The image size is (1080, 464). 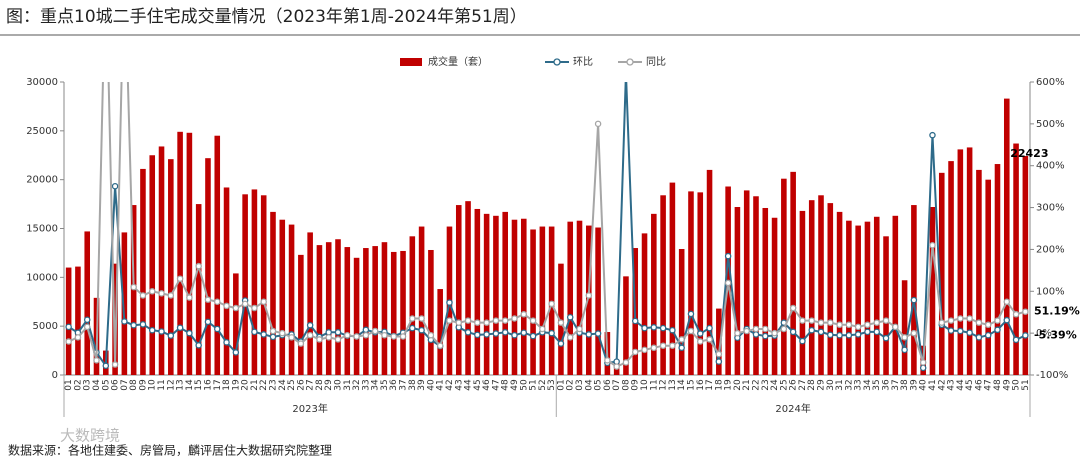 I want to click on legend-label: 环比, so click(x=583, y=62).